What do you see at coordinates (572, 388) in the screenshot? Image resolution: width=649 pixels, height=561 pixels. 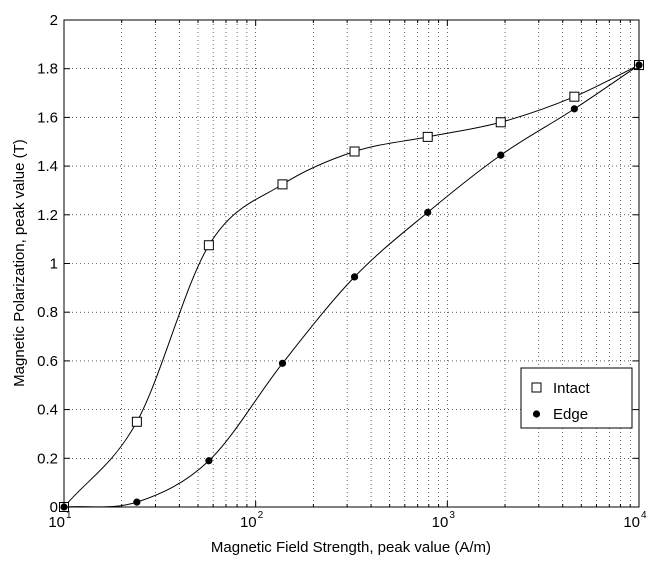 I see `legend-intact-label: Intact` at bounding box center [572, 388].